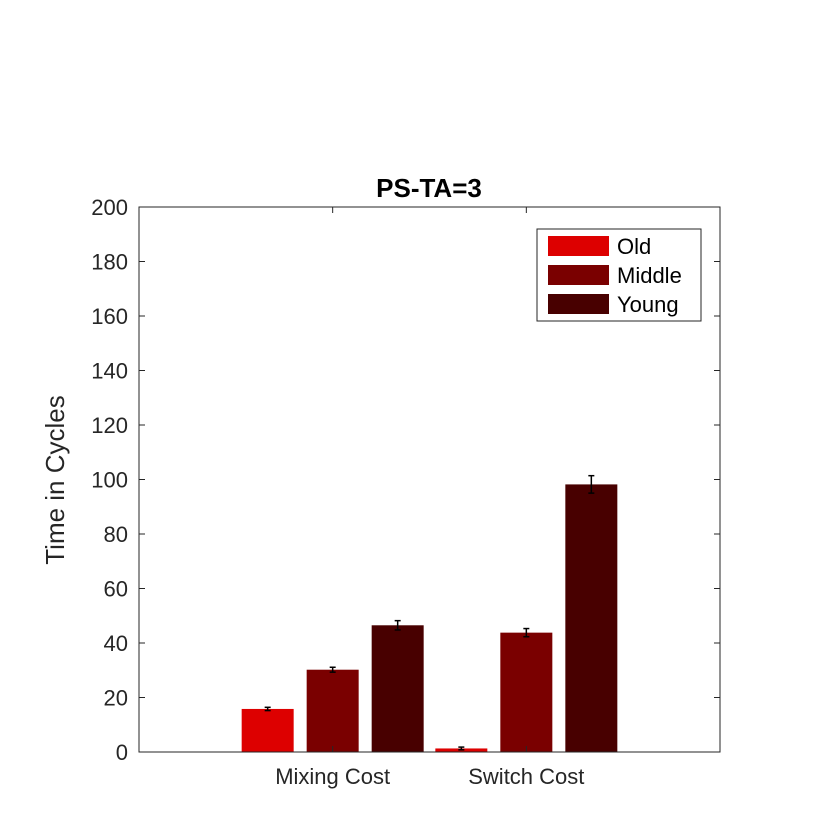 The image size is (833, 833). Describe the element at coordinates (116, 643) in the screenshot. I see `y-tick-label: 40` at that location.